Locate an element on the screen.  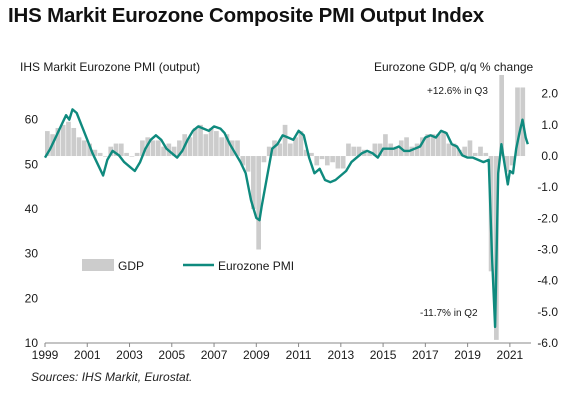
x-tick-label: 2017 is located at coordinates (425, 355).